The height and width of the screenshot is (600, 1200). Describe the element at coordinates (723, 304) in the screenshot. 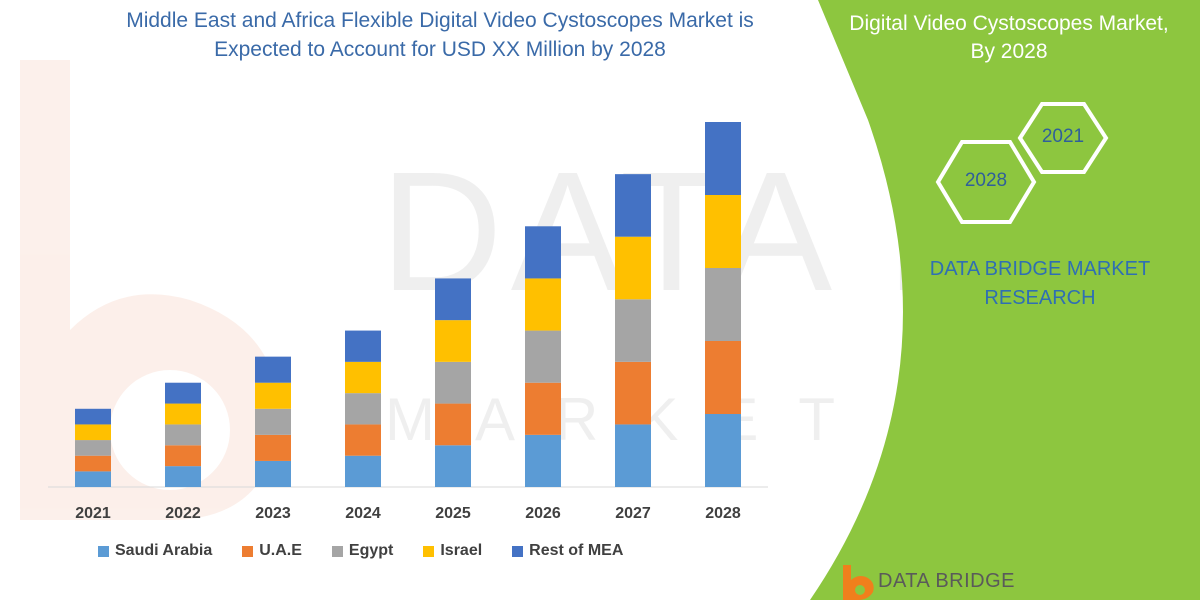

I see `bar-segment-2028-egypt` at that location.